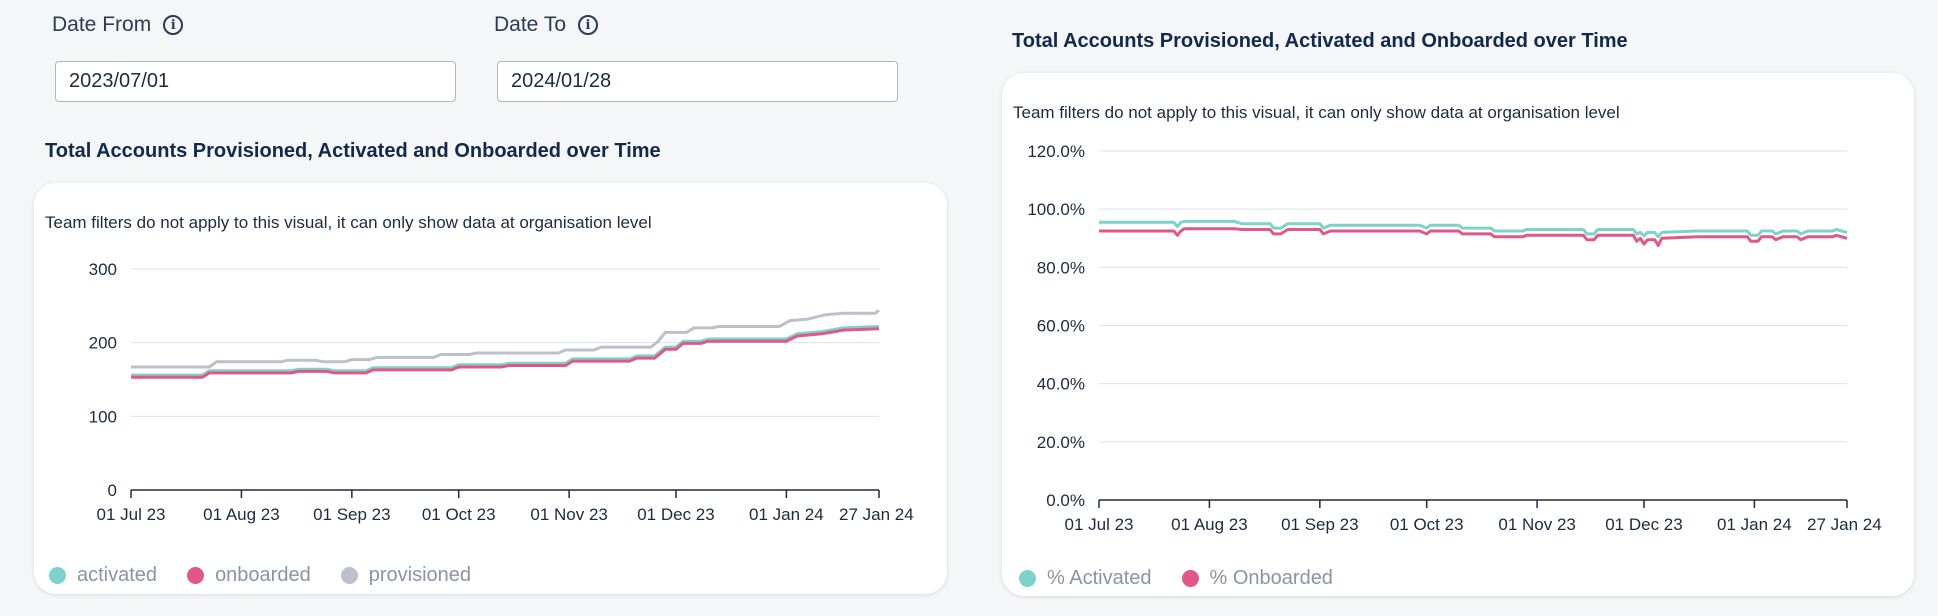 This screenshot has height=616, width=1938. Describe the element at coordinates (1061, 267) in the screenshot. I see `y-tick-label: 80.0%` at that location.